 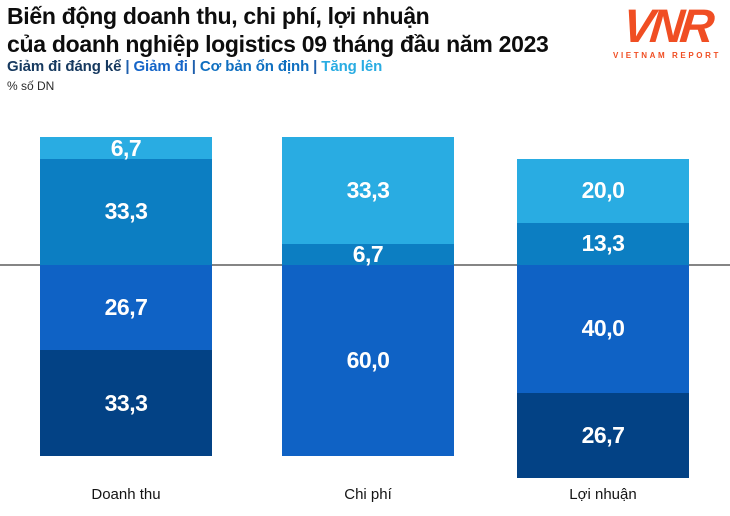 I want to click on bar-1: 6,7 33,3 26,7 33,3, so click(x=126, y=296).